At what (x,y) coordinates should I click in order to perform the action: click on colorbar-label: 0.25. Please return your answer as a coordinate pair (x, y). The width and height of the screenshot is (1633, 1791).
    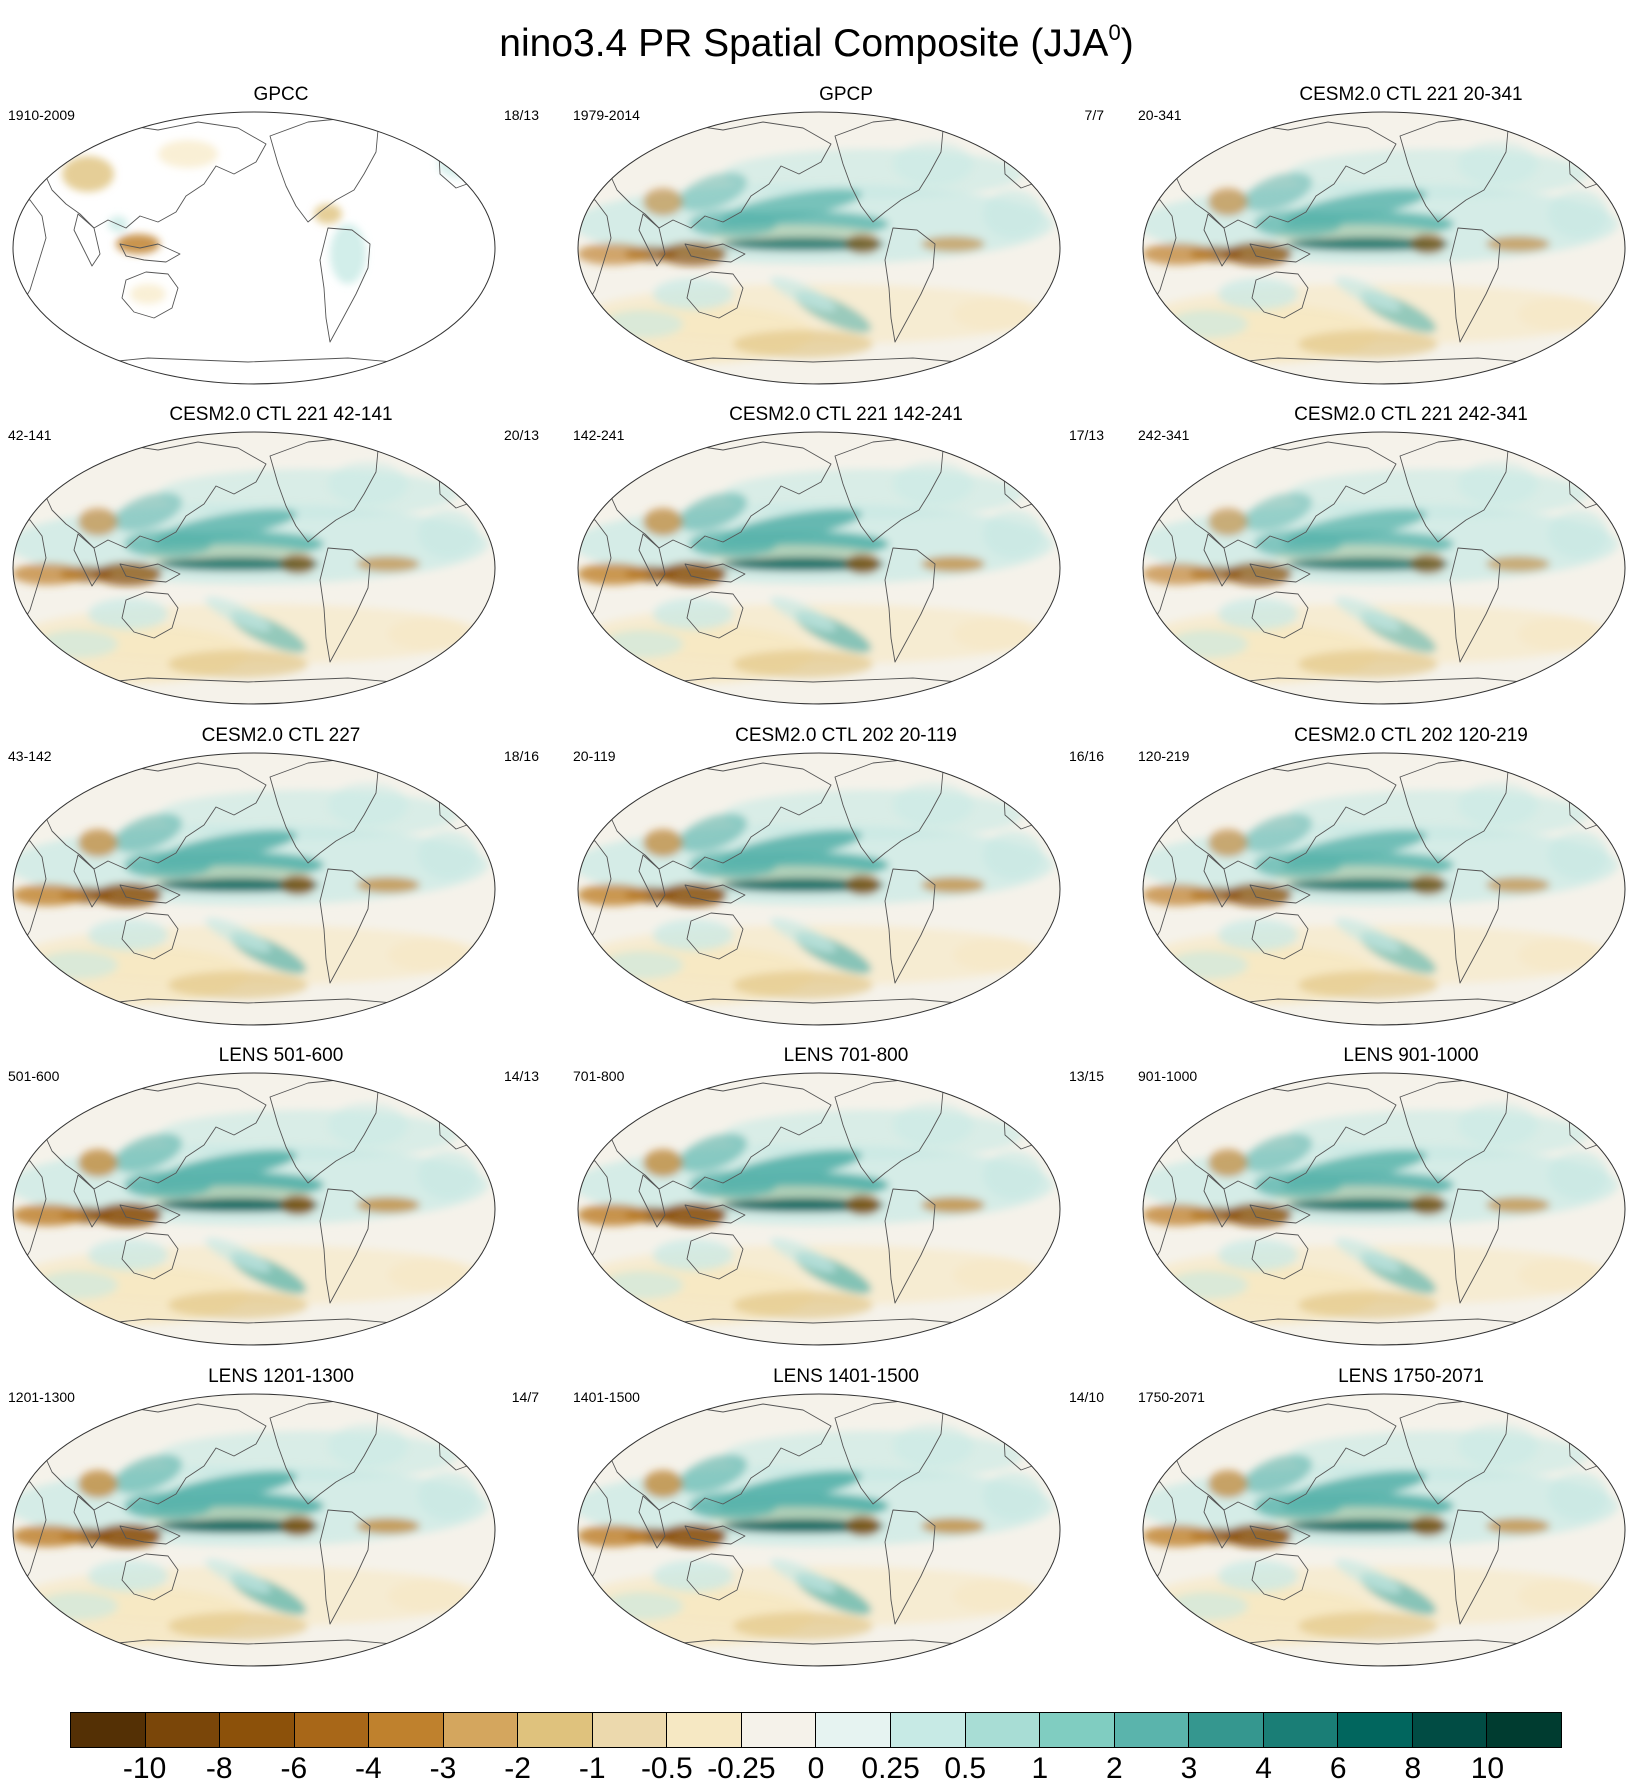
    Looking at the image, I should click on (890, 1768).